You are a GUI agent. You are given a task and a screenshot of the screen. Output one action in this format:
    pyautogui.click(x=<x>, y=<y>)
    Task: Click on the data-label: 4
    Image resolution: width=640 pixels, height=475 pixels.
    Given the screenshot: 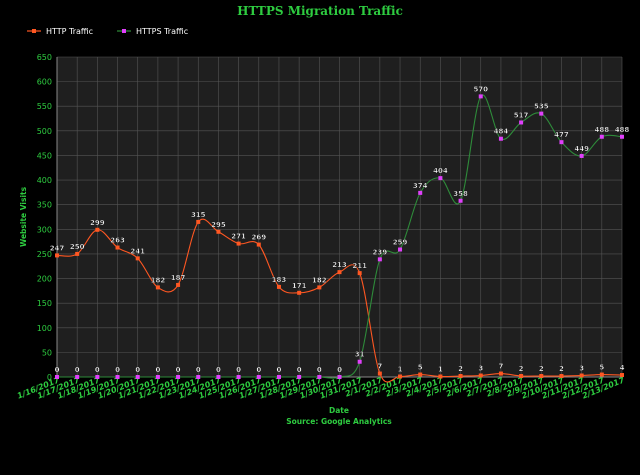 What is the action you would take?
    pyautogui.click(x=622, y=368)
    